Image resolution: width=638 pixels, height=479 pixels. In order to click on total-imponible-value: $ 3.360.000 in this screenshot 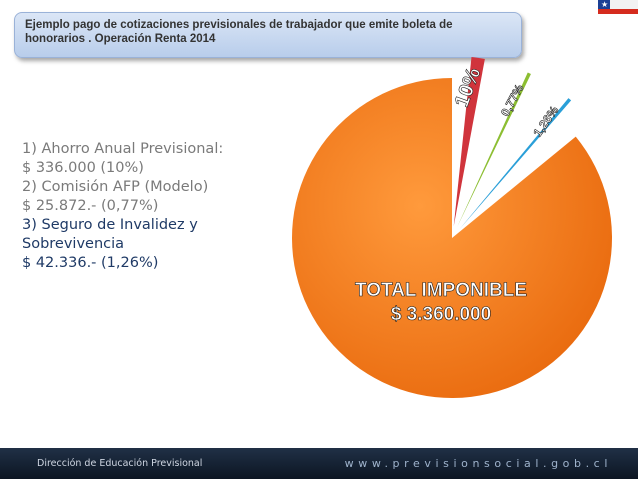, I will do `click(441, 314)`.